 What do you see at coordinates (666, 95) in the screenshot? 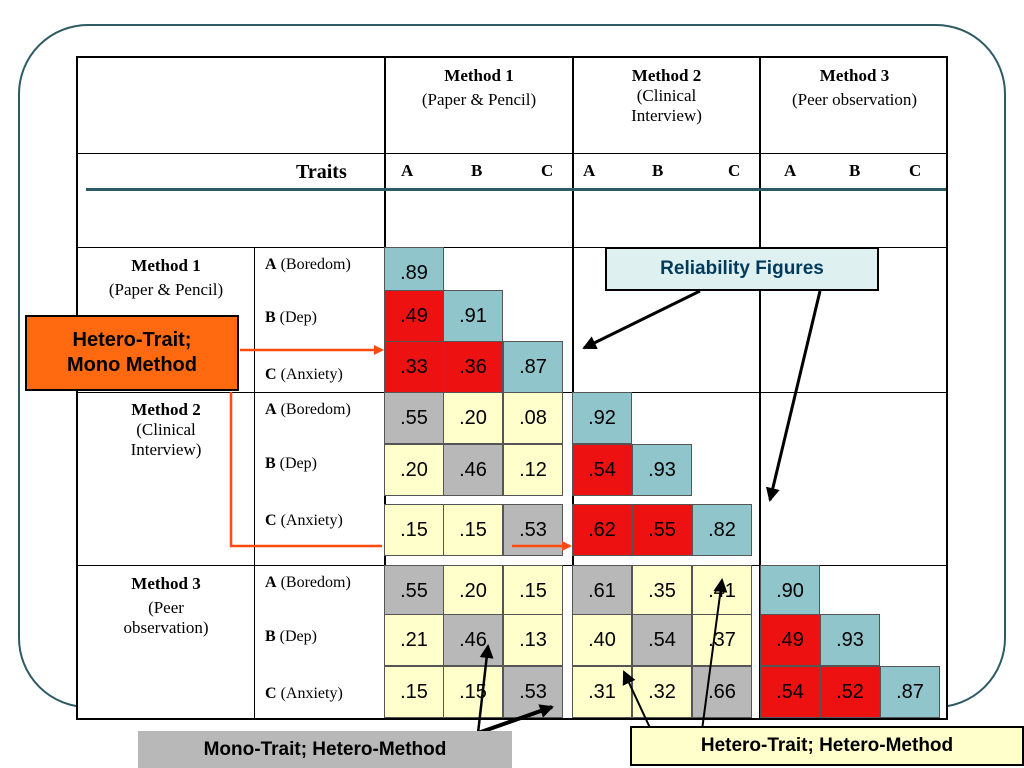
I see `col-header-method2-sub1: (Clinical` at bounding box center [666, 95].